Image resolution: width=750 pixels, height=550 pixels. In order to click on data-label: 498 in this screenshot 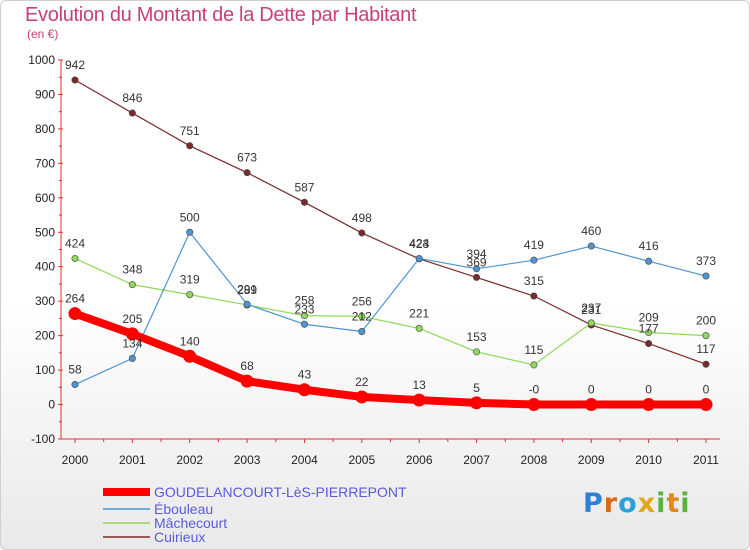, I will do `click(362, 218)`.